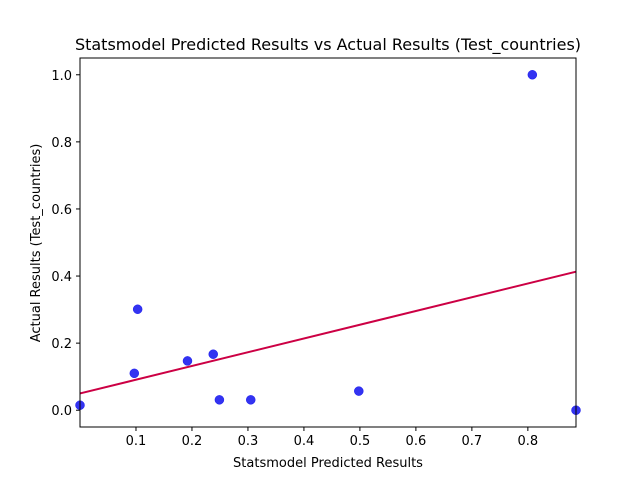 The image size is (640, 480). Describe the element at coordinates (248, 441) in the screenshot. I see `x-tick-label: 0.3` at that location.